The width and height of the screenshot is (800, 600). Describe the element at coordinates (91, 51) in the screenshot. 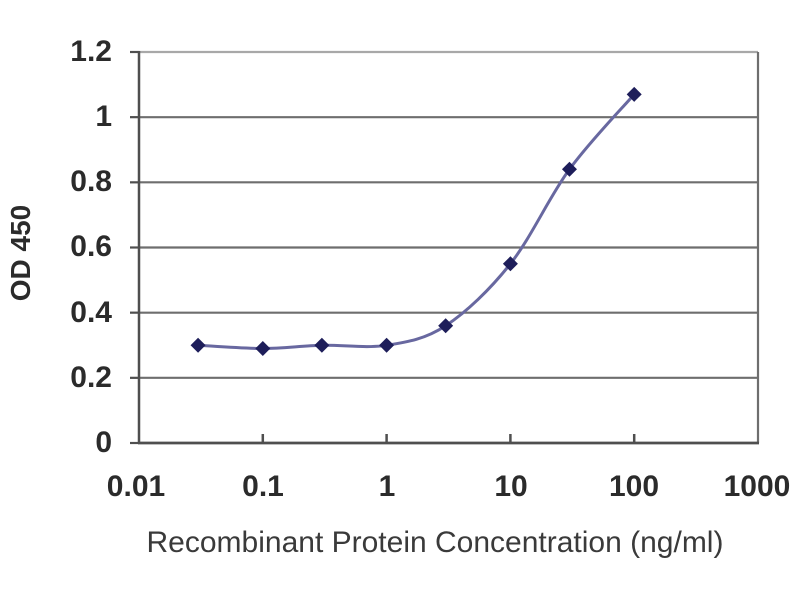

I see `y-tick-label: 1.2` at that location.